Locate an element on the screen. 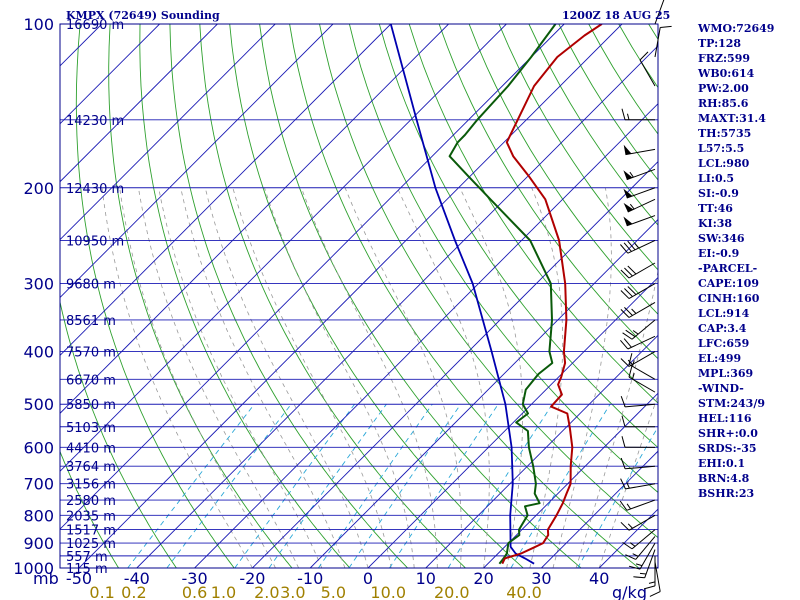 The image size is (800, 600). height-label: 5850 m is located at coordinates (91, 405).